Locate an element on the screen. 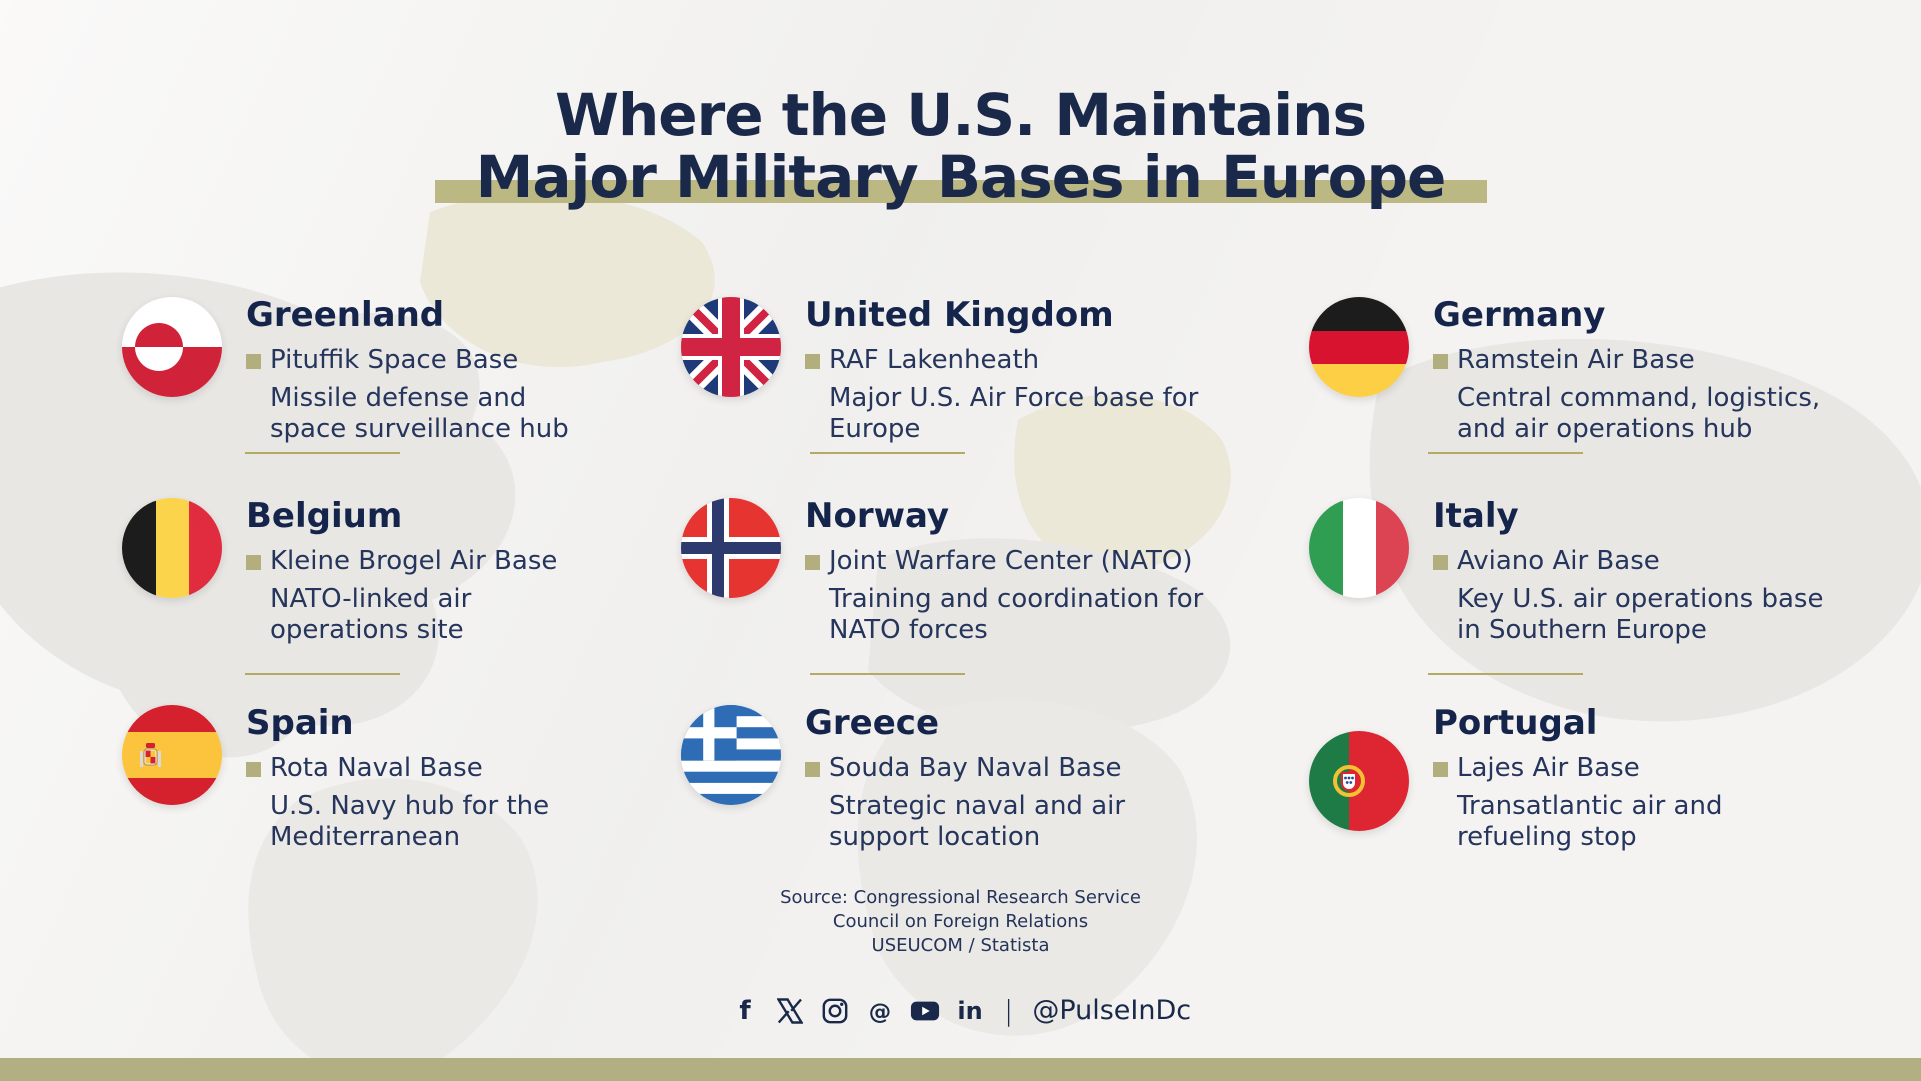 The height and width of the screenshot is (1081, 1921). threads-icon: @ is located at coordinates (880, 1011).